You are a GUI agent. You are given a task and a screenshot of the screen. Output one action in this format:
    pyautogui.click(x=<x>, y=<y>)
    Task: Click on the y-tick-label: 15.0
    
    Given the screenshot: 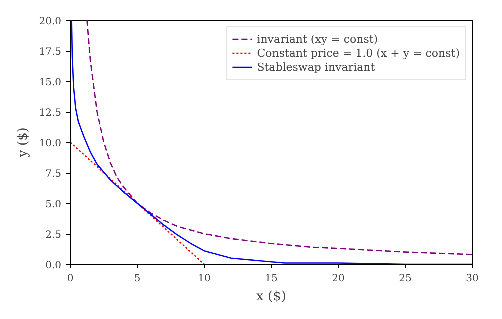 What is the action you would take?
    pyautogui.click(x=50, y=83)
    